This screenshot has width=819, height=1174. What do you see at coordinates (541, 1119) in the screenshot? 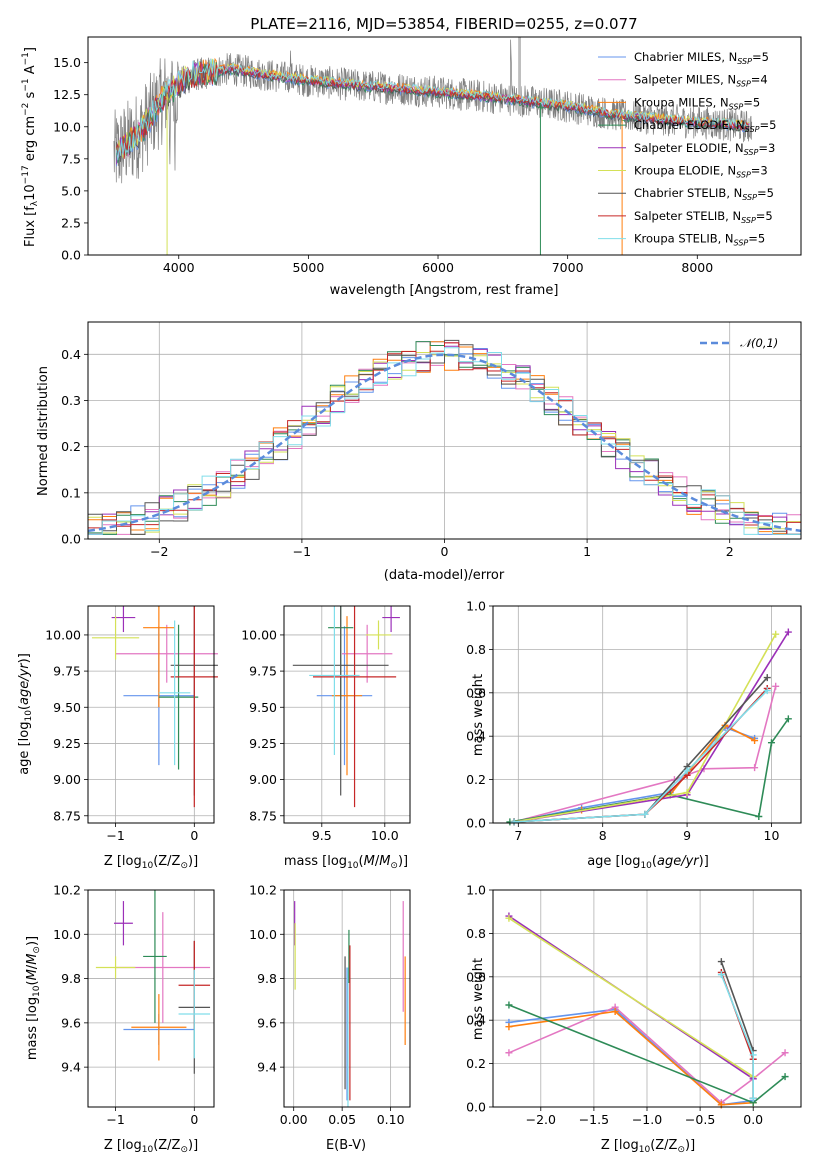
I see `x-tick-label: −2.0` at bounding box center [541, 1119].